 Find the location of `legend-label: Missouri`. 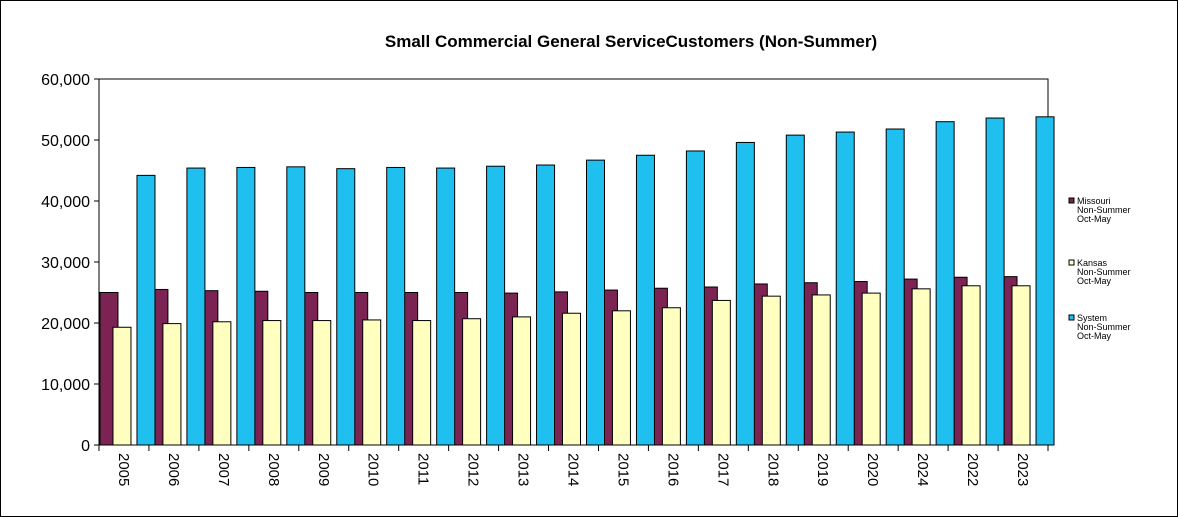

legend-label: Missouri is located at coordinates (1094, 201).